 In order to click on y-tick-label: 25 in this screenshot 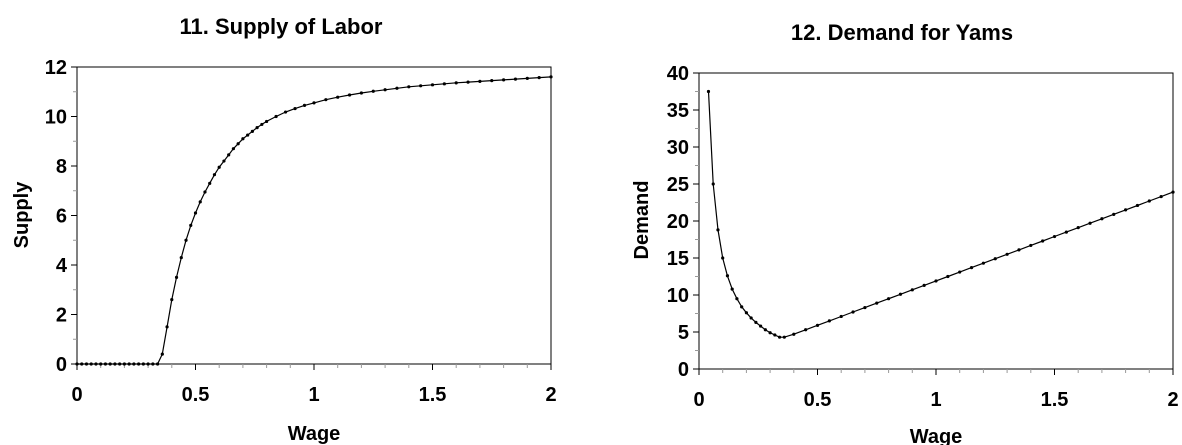, I will do `click(678, 185)`.